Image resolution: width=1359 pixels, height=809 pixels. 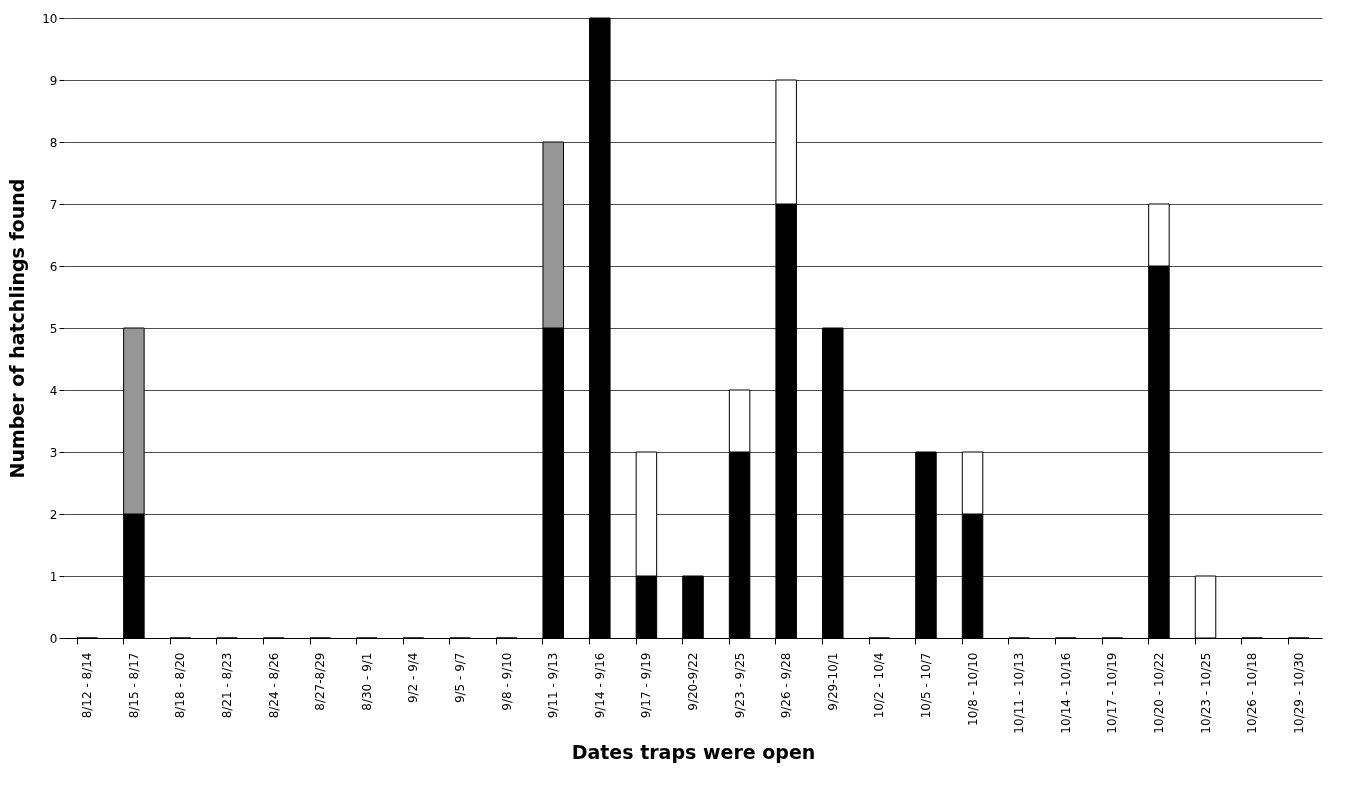 What do you see at coordinates (739, 685) in the screenshot?
I see `x-tick-label: 9/23 - 9/25` at bounding box center [739, 685].